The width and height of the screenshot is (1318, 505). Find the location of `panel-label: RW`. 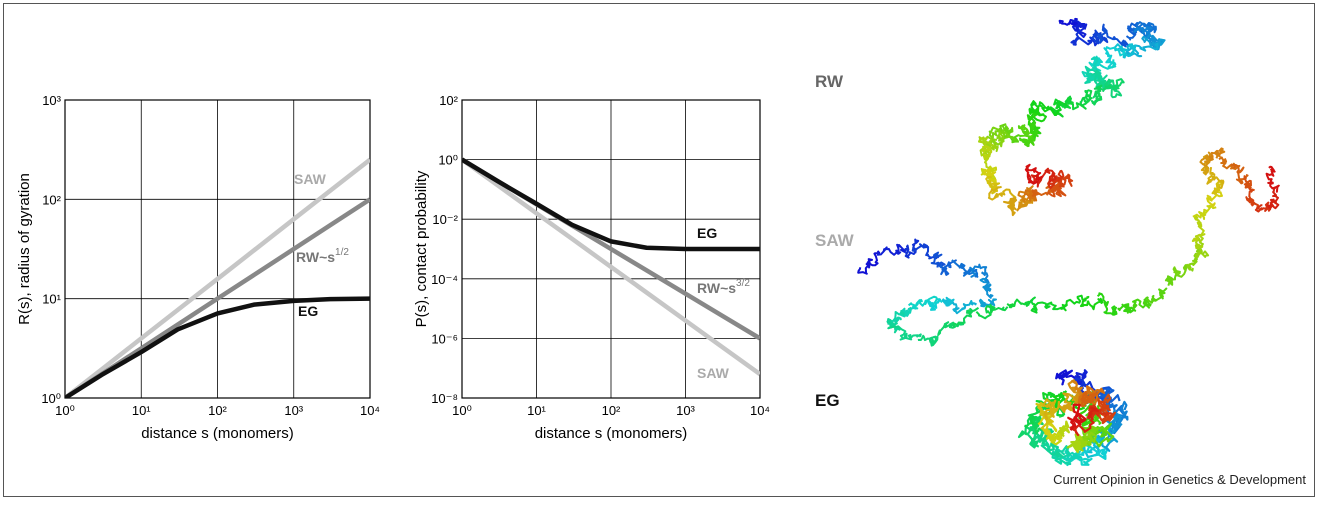

panel-label: RW is located at coordinates (829, 81).